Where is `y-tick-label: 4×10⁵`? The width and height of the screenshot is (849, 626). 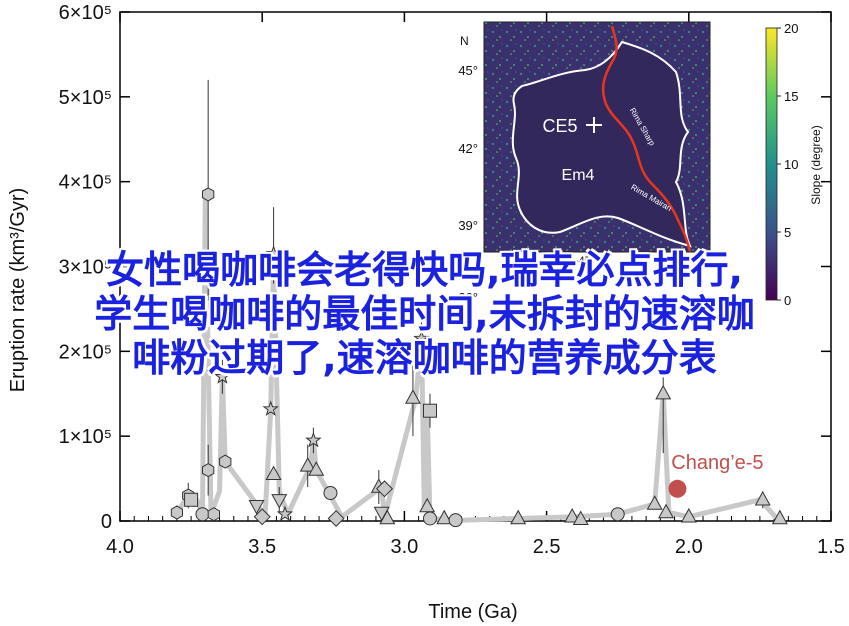
y-tick-label: 4×10⁵ is located at coordinates (85, 183).